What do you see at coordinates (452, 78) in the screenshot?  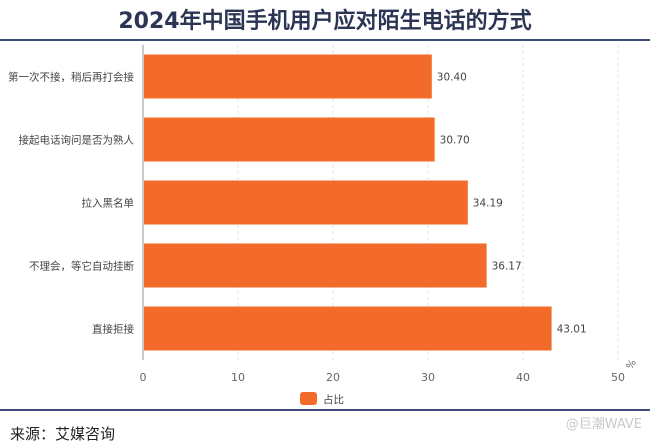 I see `value-label: 30.40` at bounding box center [452, 78].